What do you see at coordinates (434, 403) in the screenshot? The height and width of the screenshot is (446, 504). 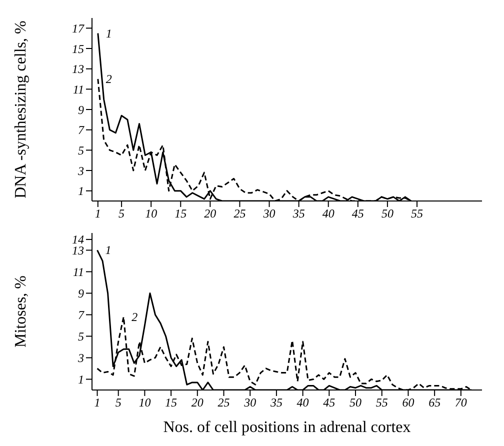 I see `x-tick-label: 65` at bounding box center [434, 403].